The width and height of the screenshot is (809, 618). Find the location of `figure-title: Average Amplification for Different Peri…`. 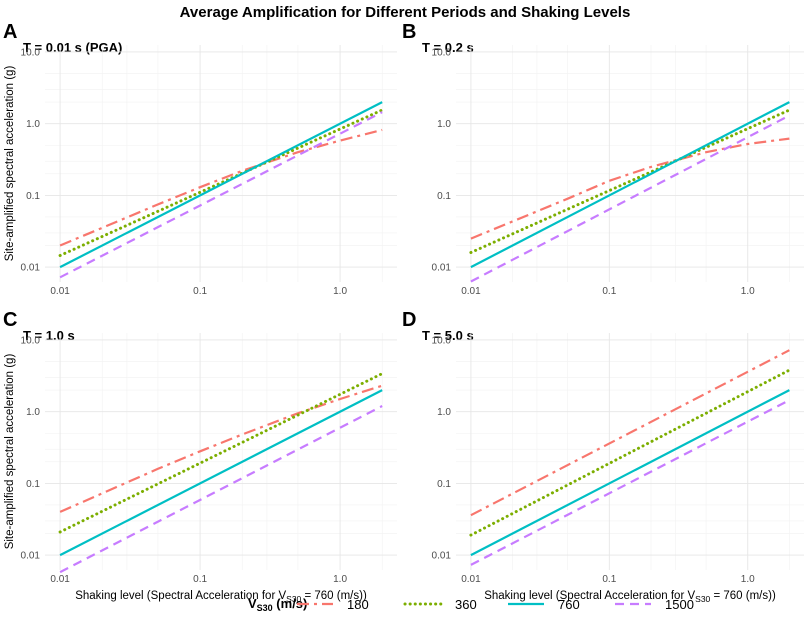

figure-title: Average Amplification for Different Peri… is located at coordinates (405, 12).